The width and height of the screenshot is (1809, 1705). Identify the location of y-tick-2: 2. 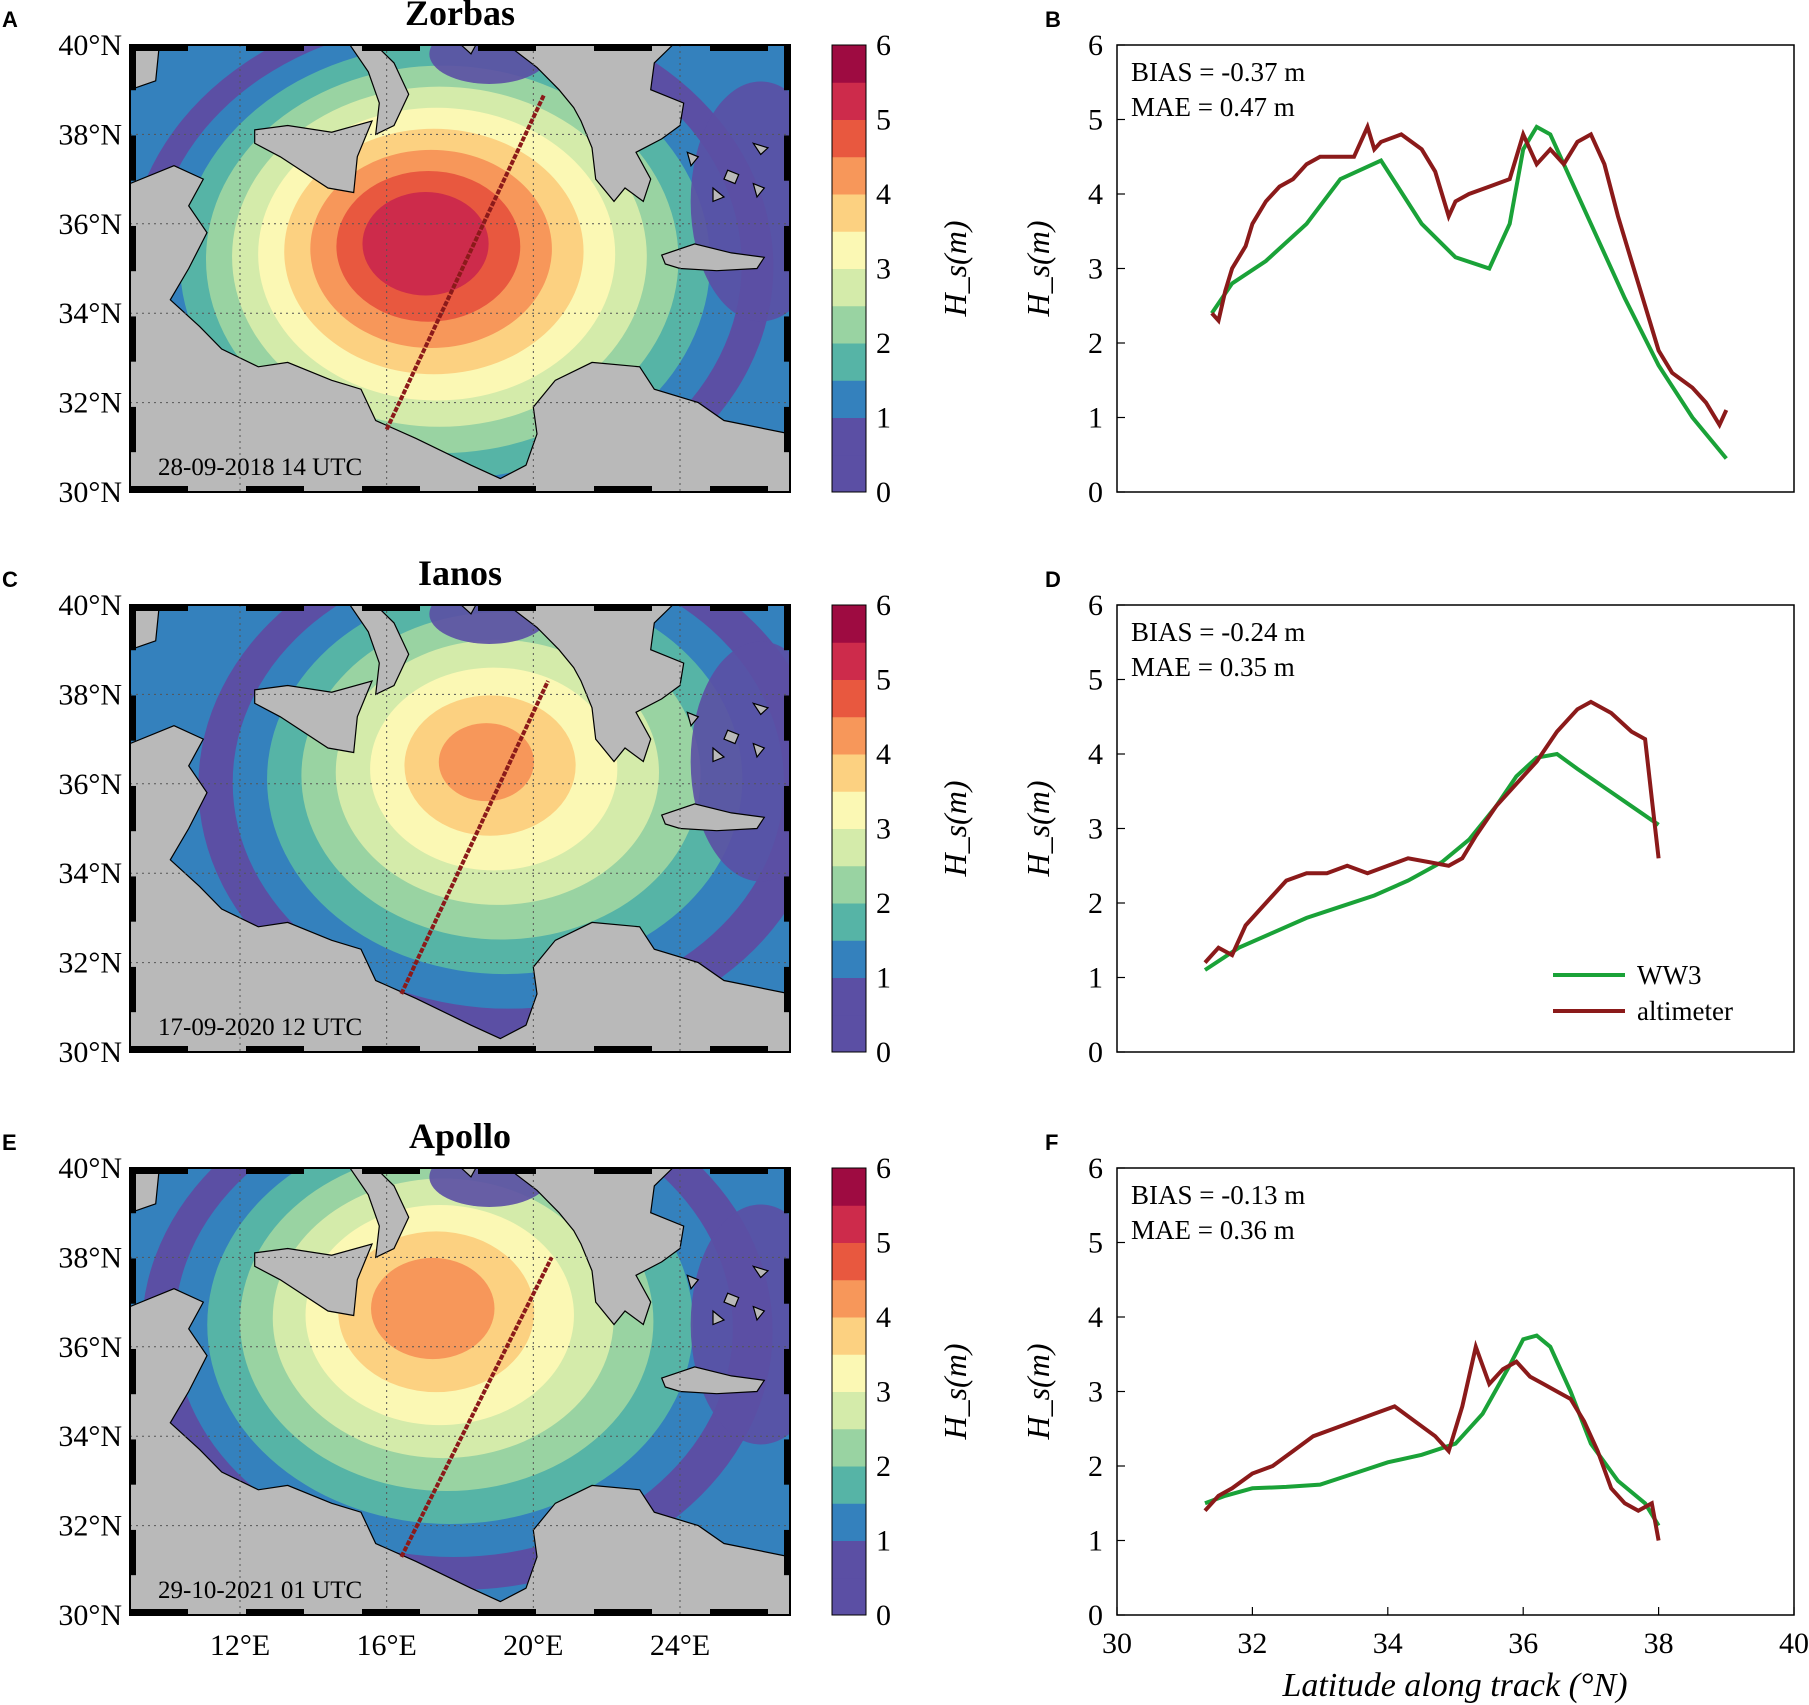
(1095, 903).